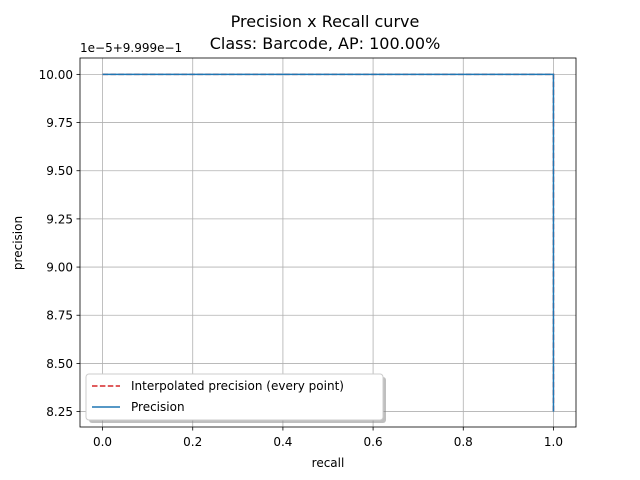 Image resolution: width=640 pixels, height=480 pixels. I want to click on x-tick-label: 0.4, so click(282, 442).